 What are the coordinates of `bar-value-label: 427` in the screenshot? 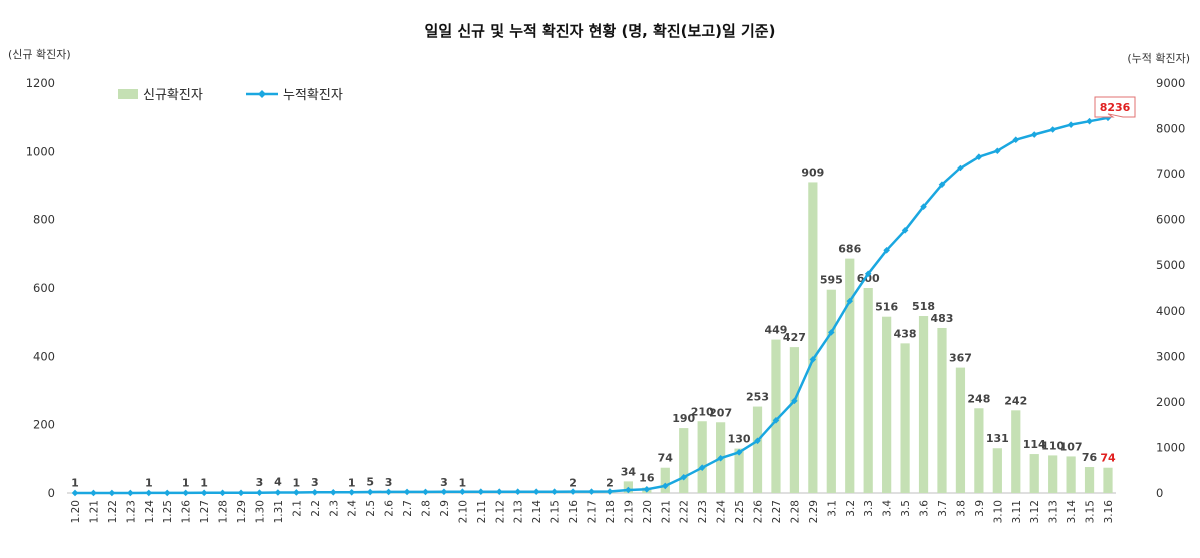 It's located at (794, 337).